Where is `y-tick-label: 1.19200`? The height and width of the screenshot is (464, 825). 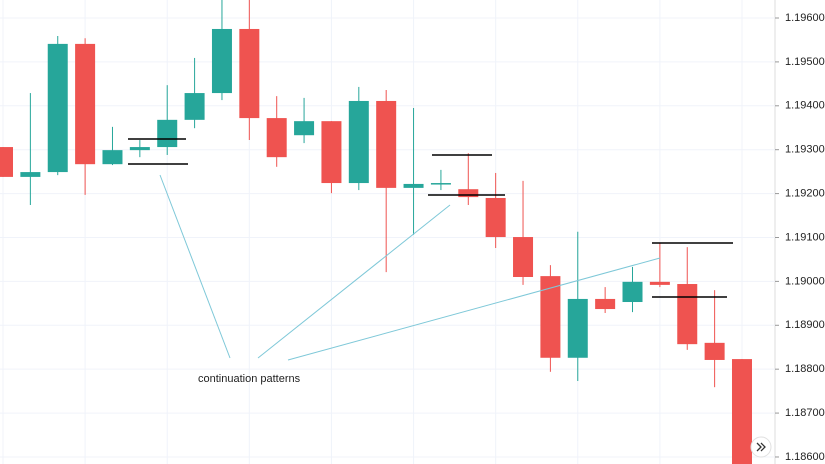 y-tick-label: 1.19200 is located at coordinates (805, 193).